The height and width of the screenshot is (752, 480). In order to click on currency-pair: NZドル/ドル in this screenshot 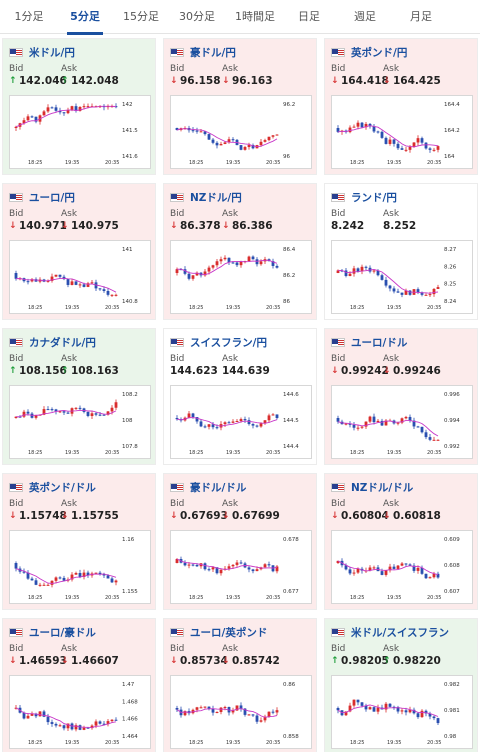, I will do `click(382, 487)`.